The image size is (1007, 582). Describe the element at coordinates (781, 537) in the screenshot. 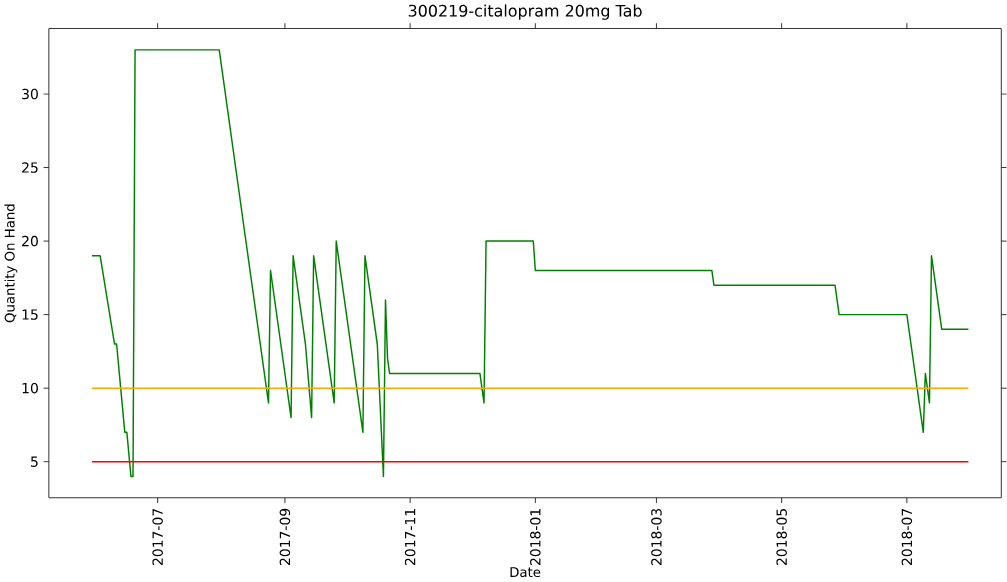

I see `x-tick-label: 2018-05` at that location.